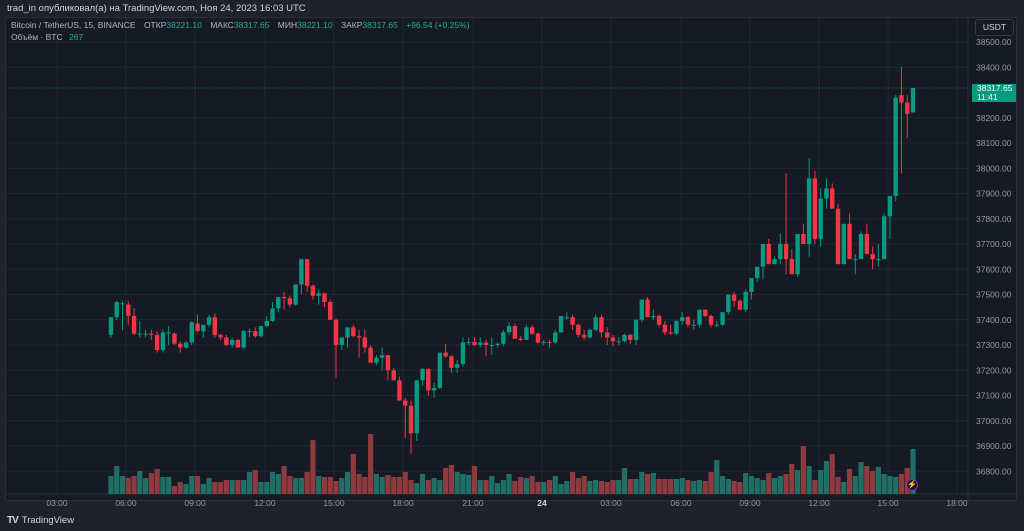 The height and width of the screenshot is (531, 1024). Describe the element at coordinates (994, 219) in the screenshot. I see `price-tick: 37800.00` at that location.